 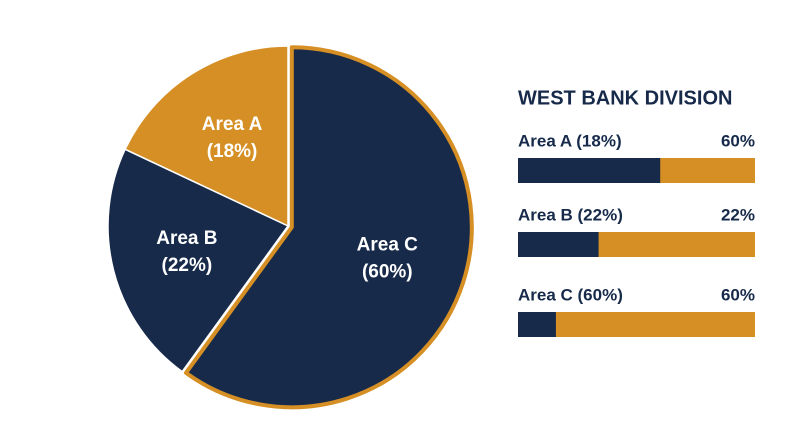 What do you see at coordinates (387, 271) in the screenshot?
I see `slice-value-label: (60%)` at bounding box center [387, 271].